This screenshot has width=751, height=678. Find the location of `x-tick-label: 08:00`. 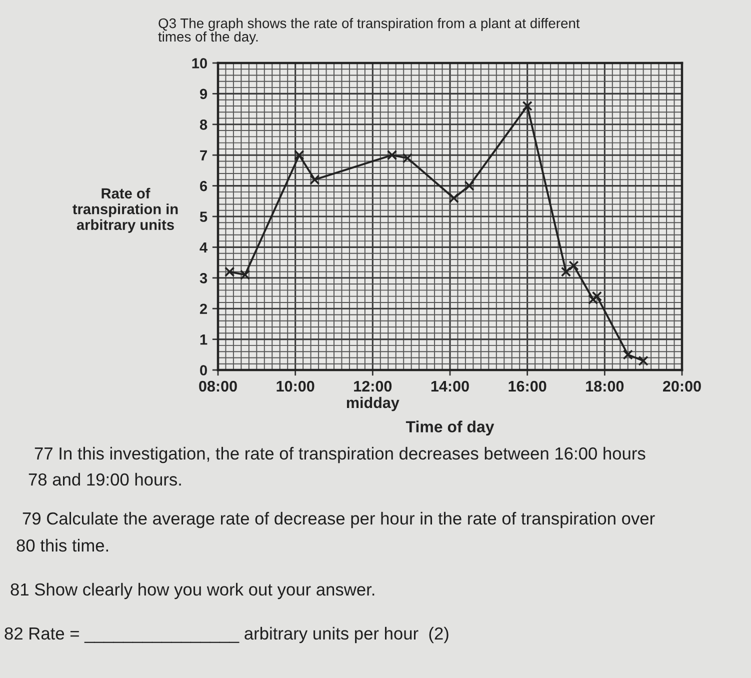

x-tick-label: 08:00 is located at coordinates (218, 386).